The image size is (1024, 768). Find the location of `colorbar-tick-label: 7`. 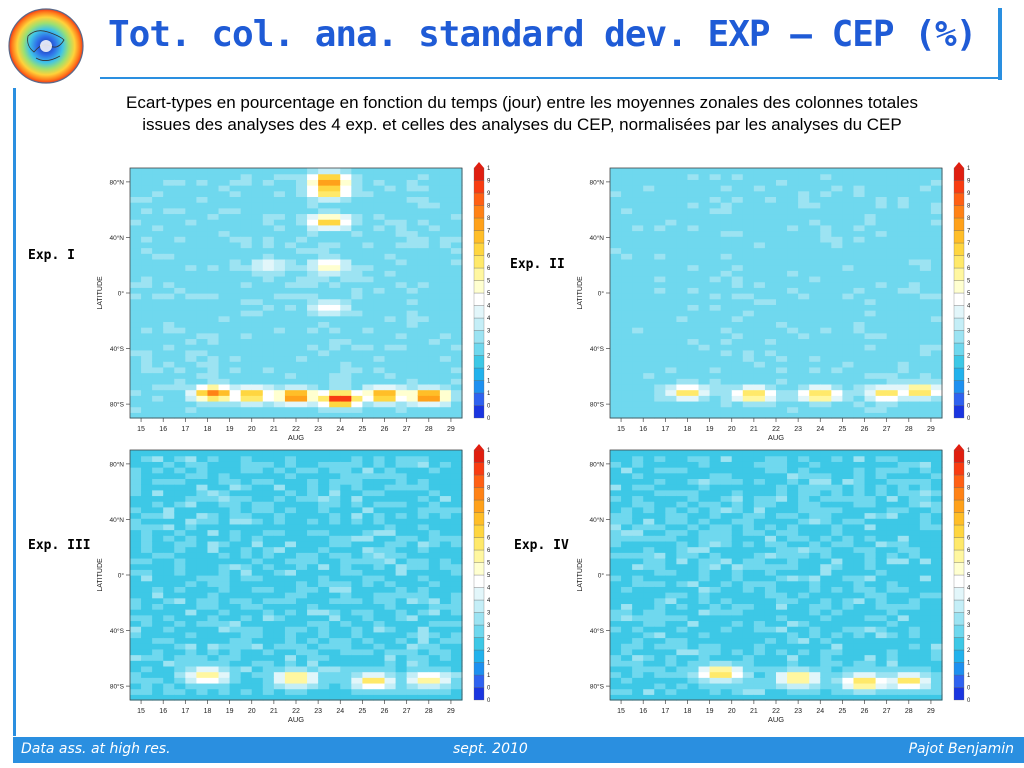

colorbar-tick-label: 7 is located at coordinates (488, 526).